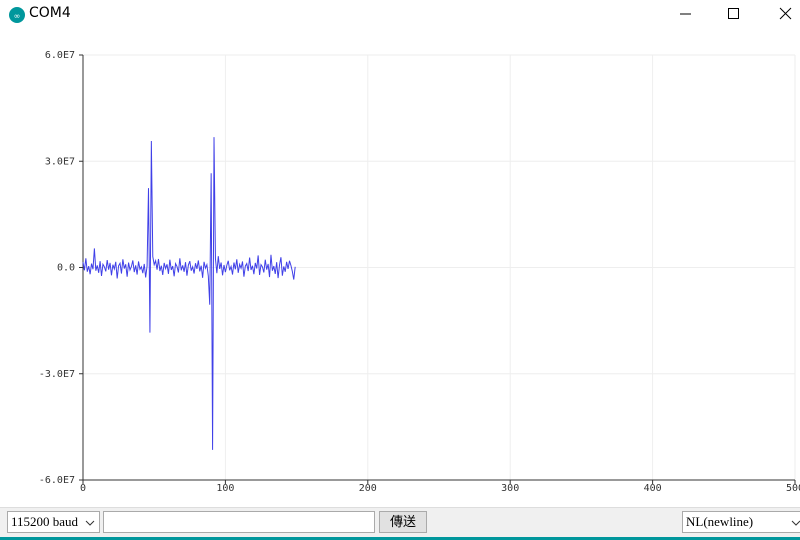  What do you see at coordinates (368, 488) in the screenshot?
I see `x-tick-label: 200` at bounding box center [368, 488].